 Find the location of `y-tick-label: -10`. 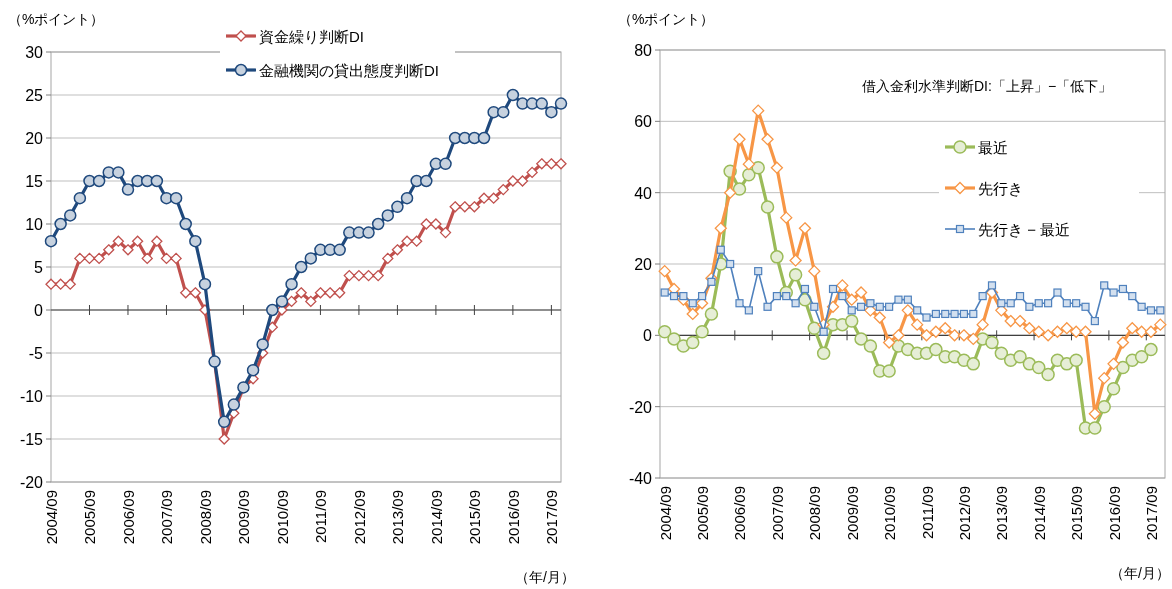

y-tick-label: -10 is located at coordinates (31, 396).